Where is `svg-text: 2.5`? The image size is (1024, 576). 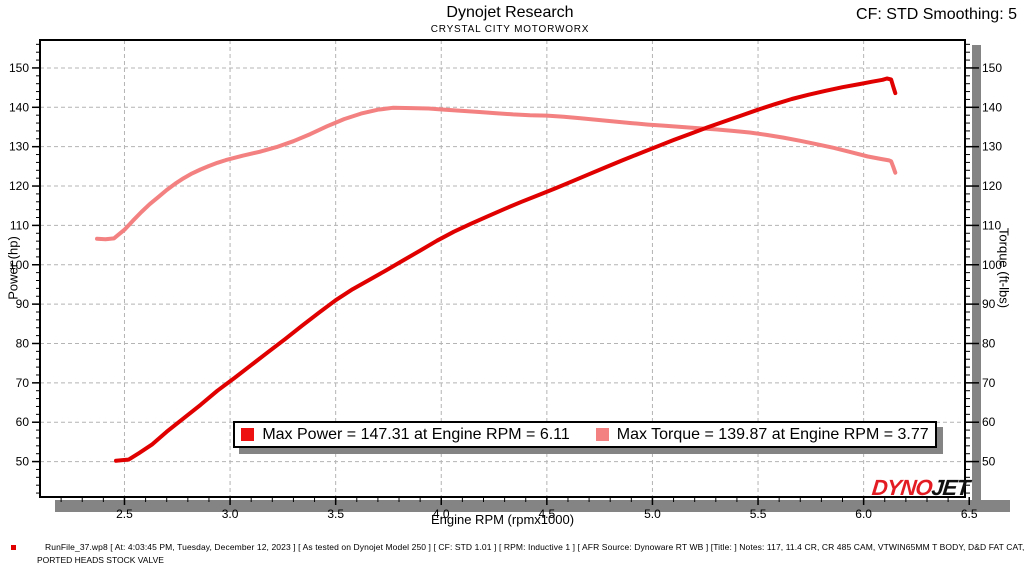
svg-text: 2.5 is located at coordinates (124, 514).